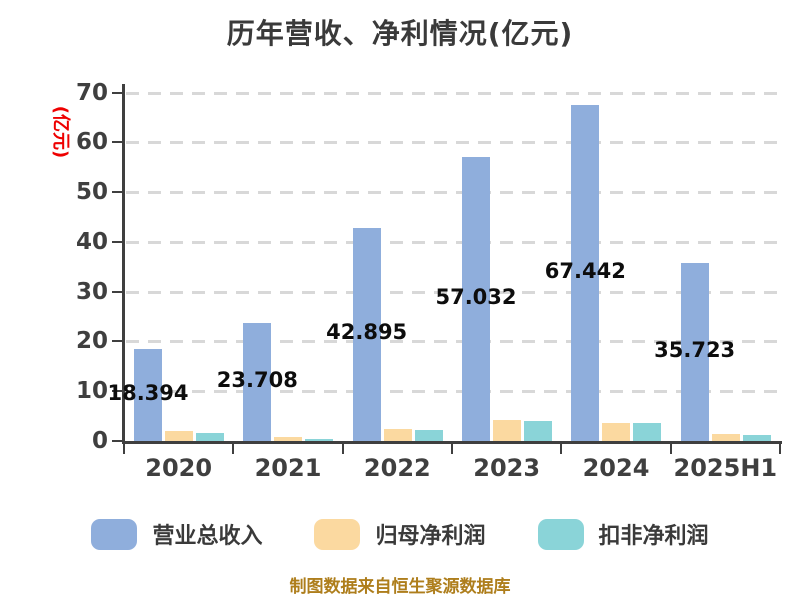 Image resolution: width=800 pixels, height=600 pixels. I want to click on bar-value-label: 42.895, so click(367, 332).